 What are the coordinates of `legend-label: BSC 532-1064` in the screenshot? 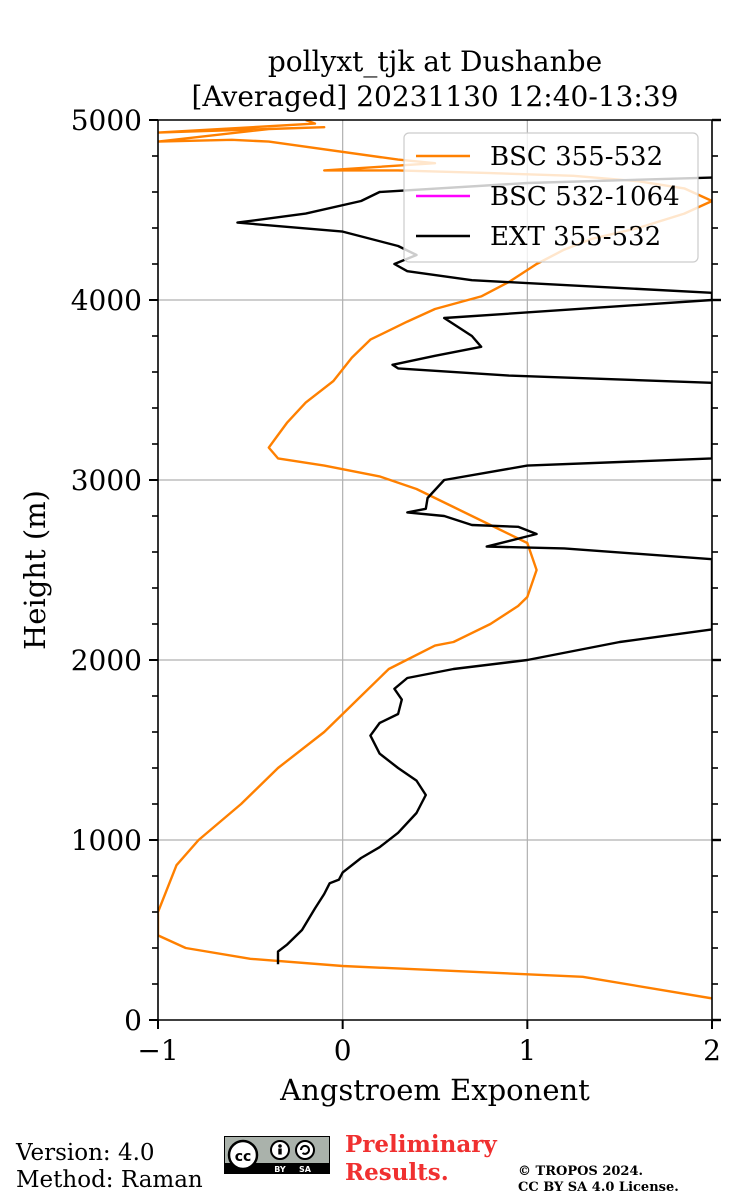 It's located at (585, 197).